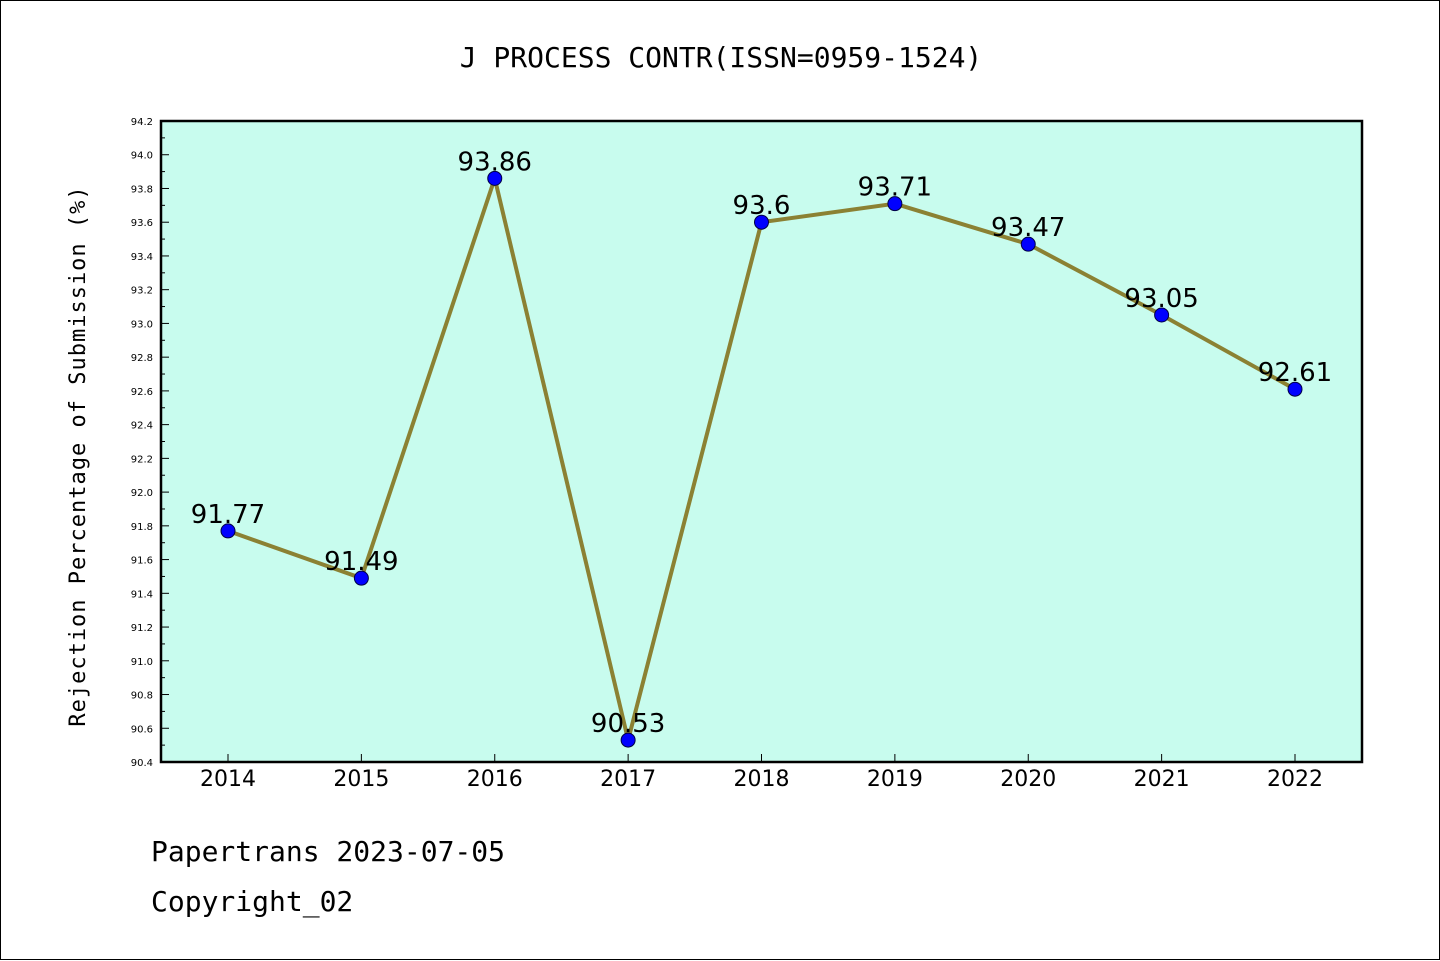 This screenshot has width=1440, height=961. What do you see at coordinates (895, 779) in the screenshot?
I see `x-tick-label: 2019` at bounding box center [895, 779].